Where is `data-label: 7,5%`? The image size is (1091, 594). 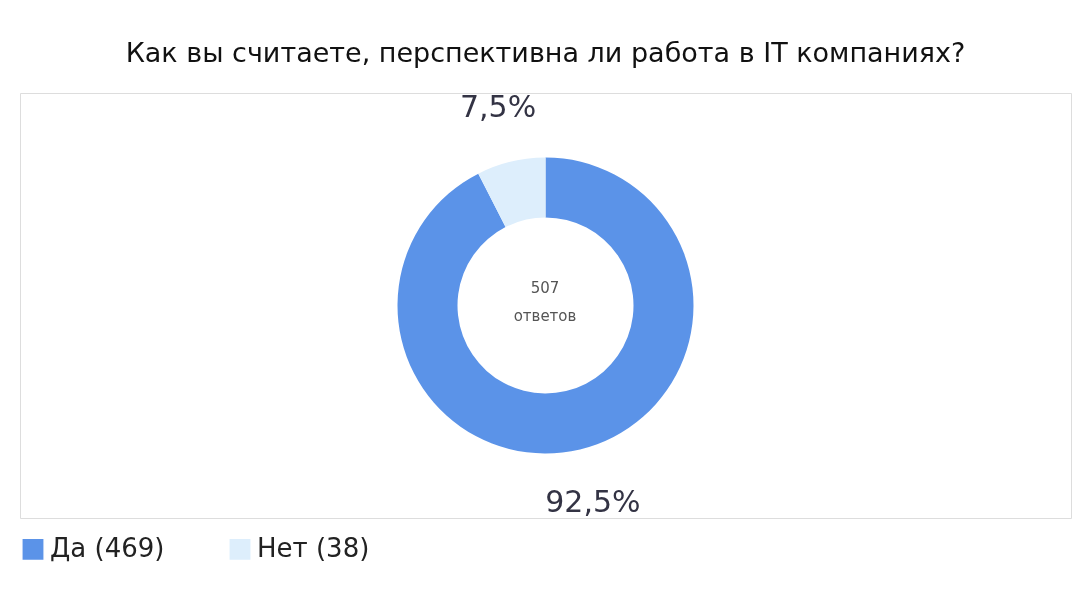
data-label: 7,5% is located at coordinates (498, 107).